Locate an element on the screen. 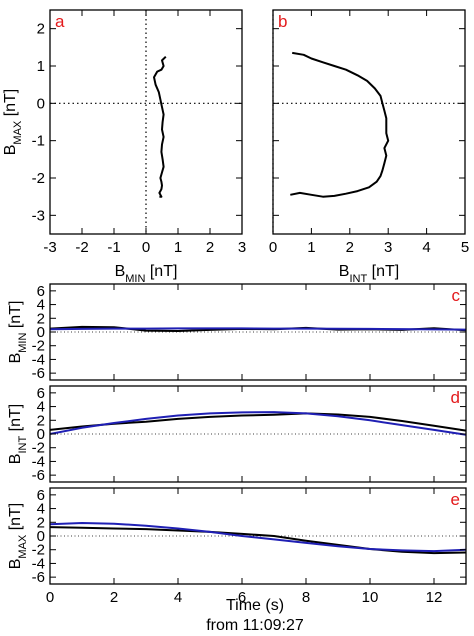 The width and height of the screenshot is (474, 636). panel-label: a is located at coordinates (60, 21).